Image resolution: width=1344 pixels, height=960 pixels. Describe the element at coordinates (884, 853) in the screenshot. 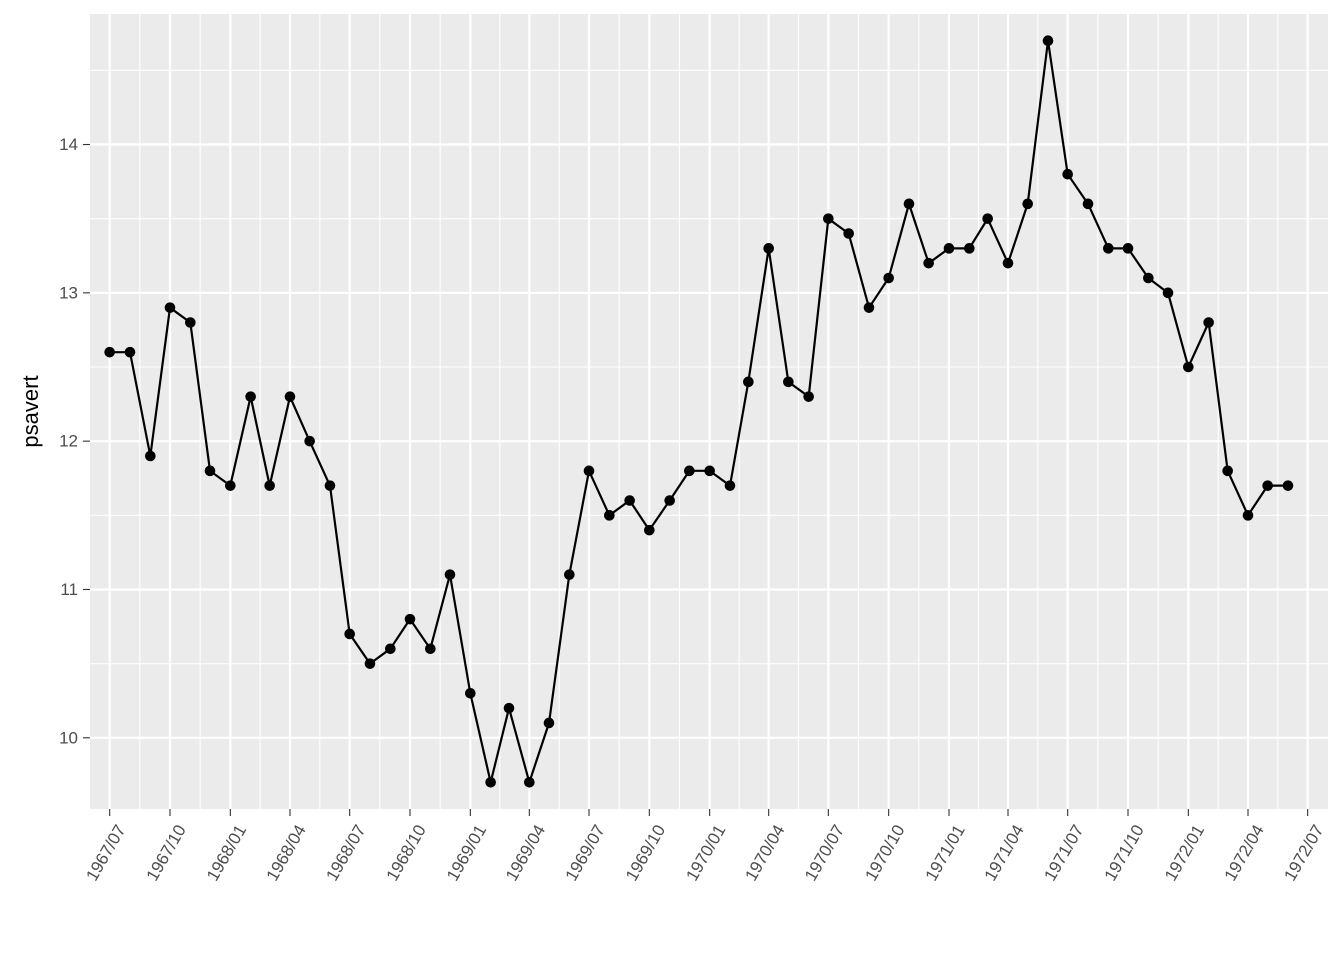

I see `x-tick-label: 1970/10` at that location.